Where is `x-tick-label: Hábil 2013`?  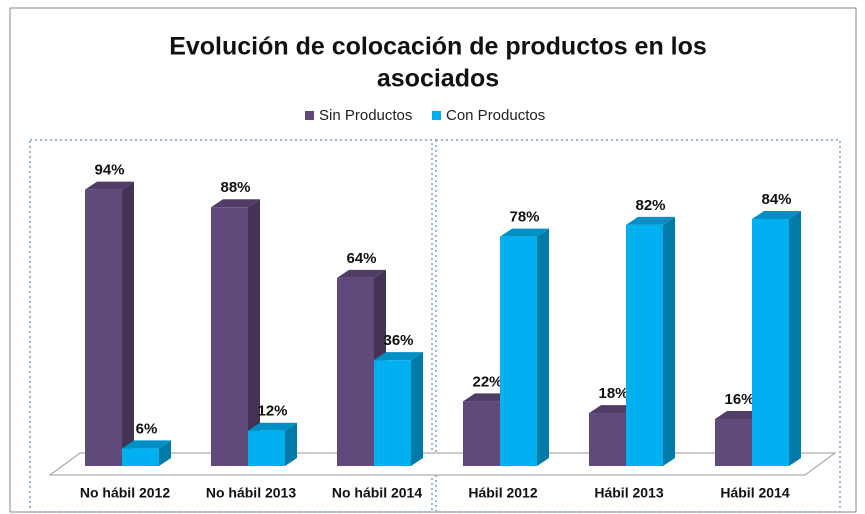
x-tick-label: Hábil 2013 is located at coordinates (628, 493).